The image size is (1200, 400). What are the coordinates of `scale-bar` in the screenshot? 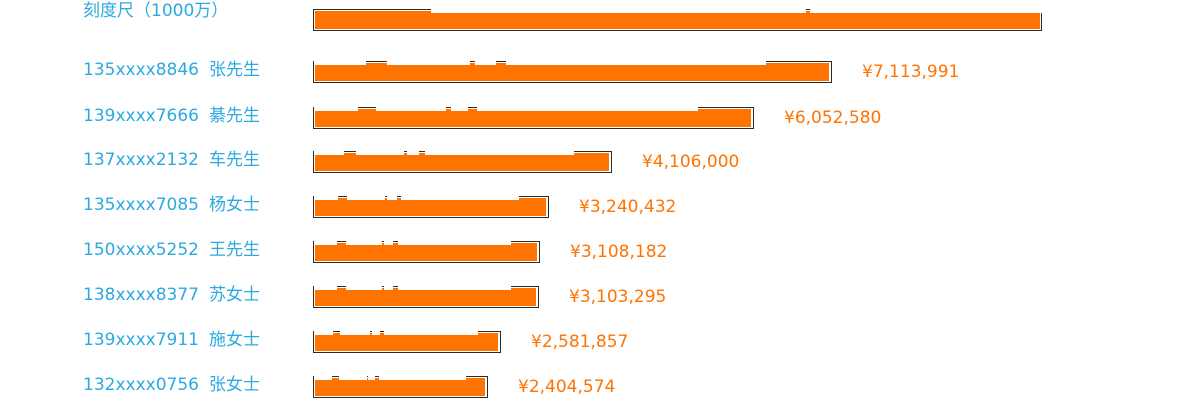 It's located at (678, 19).